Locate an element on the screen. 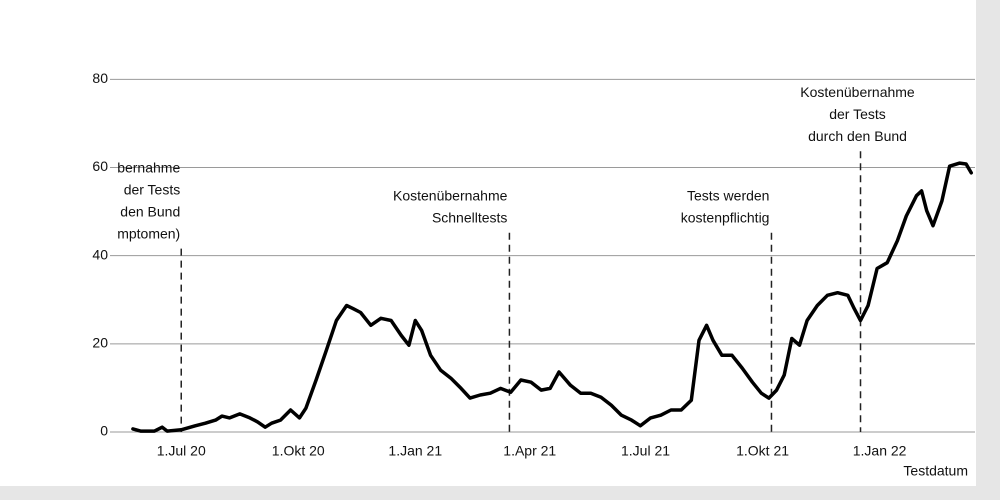  y-tick-label: 80 is located at coordinates (100, 78).